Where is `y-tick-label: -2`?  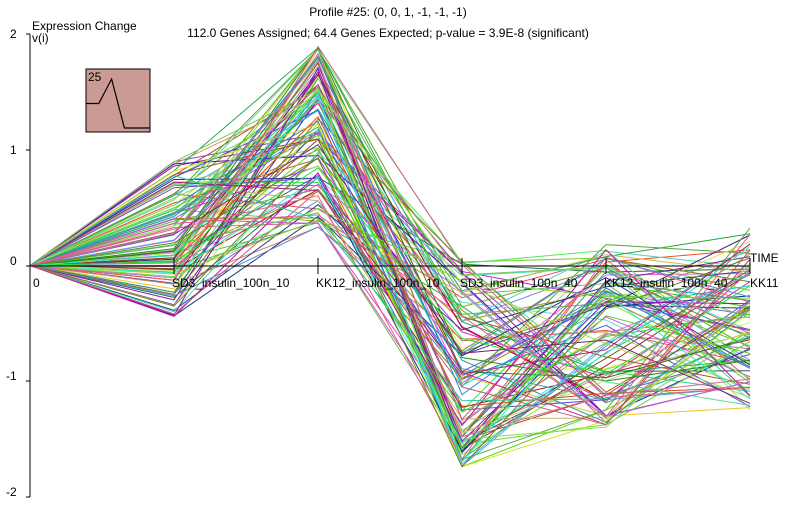
y-tick-label: -2 is located at coordinates (11, 492).